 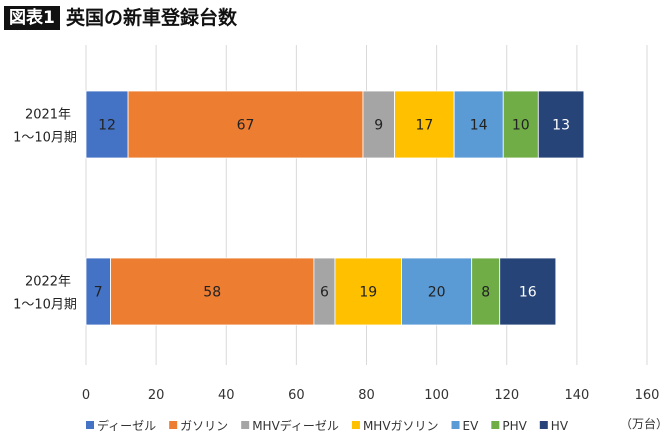 I want to click on data-label: 13, so click(x=561, y=126).